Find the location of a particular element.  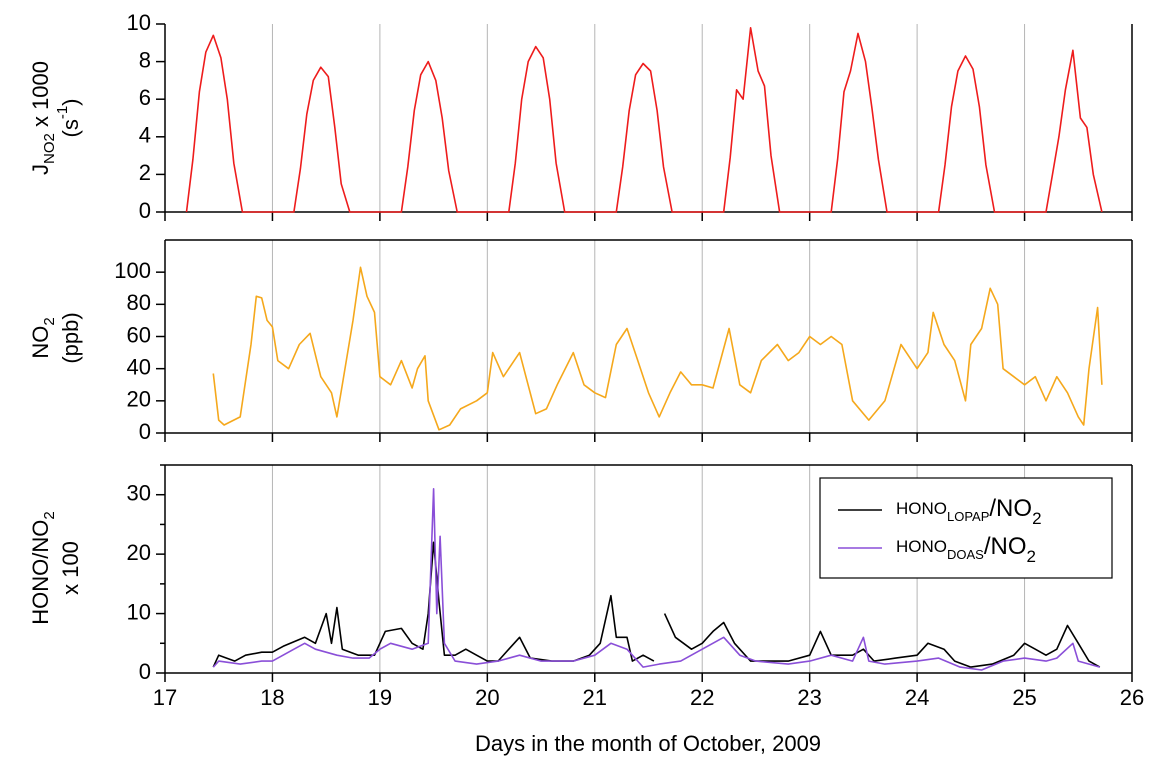

x-tick-label: 20 is located at coordinates (487, 697).